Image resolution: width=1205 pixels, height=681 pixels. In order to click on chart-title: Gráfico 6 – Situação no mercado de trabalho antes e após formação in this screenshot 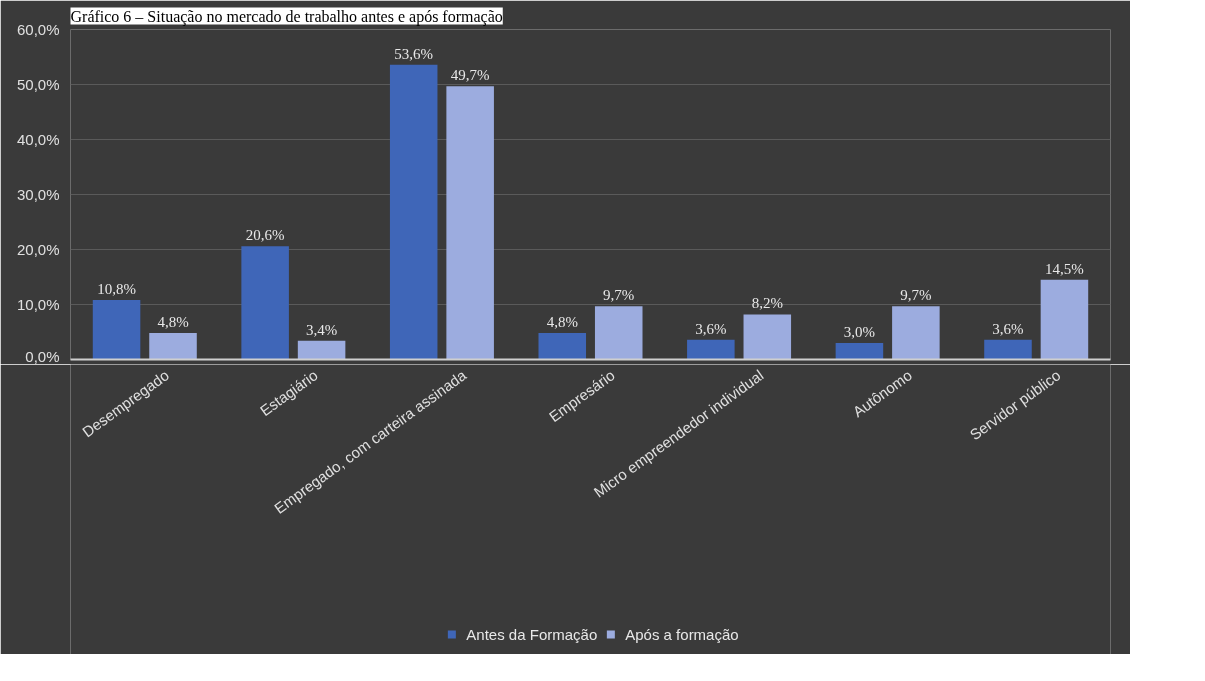, I will do `click(286, 16)`.